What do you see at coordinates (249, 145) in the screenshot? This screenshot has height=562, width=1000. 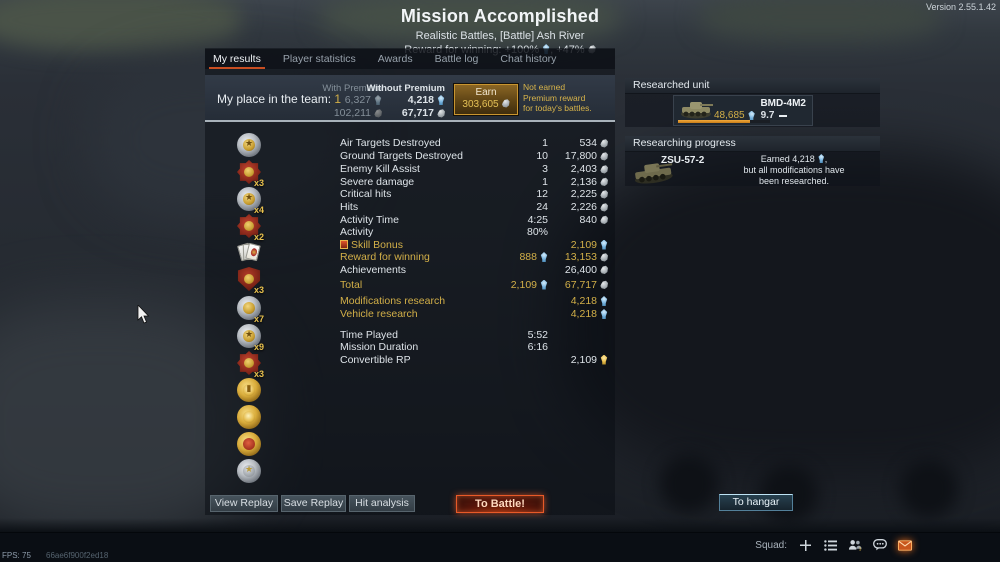 I see `medal-silver-helmet: ★` at bounding box center [249, 145].